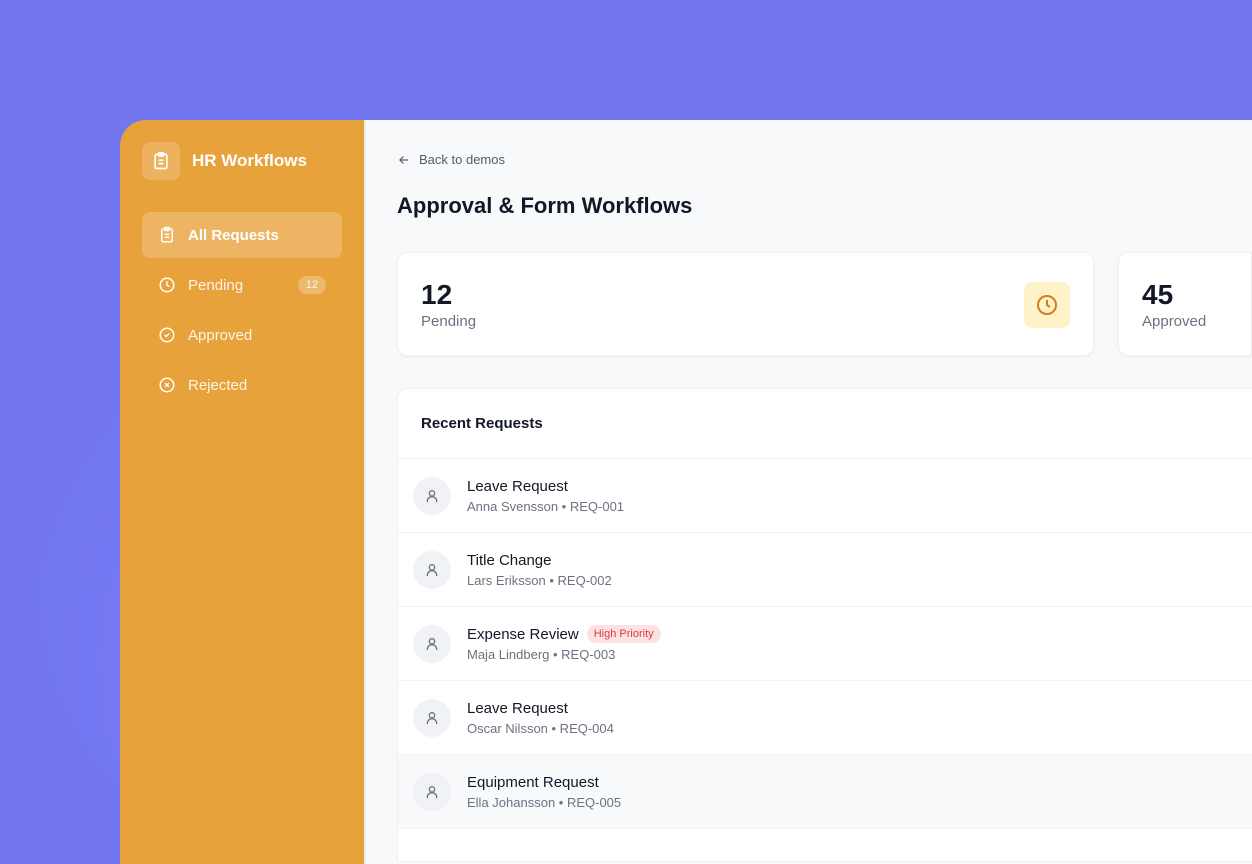  I want to click on sidebar-item-all-requests: All Requests, so click(242, 235).